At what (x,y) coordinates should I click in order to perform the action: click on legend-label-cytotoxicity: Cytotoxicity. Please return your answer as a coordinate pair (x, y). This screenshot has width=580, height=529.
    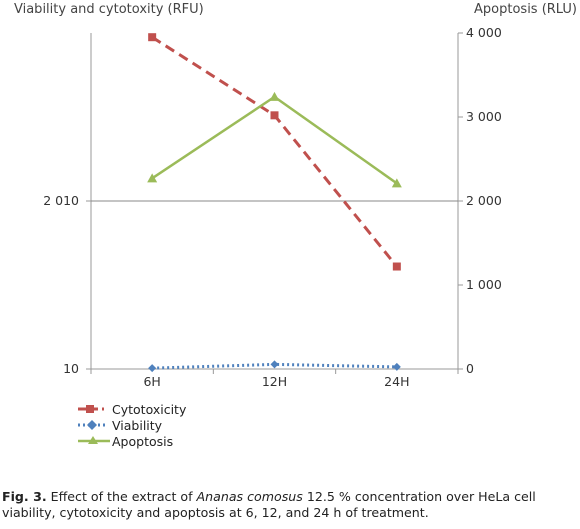
    Looking at the image, I should click on (149, 409).